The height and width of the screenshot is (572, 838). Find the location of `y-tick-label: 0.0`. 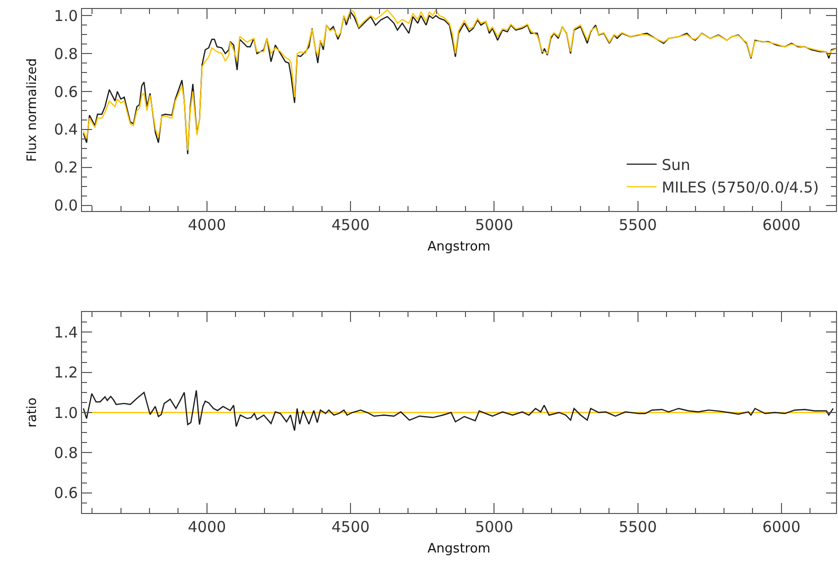

y-tick-label: 0.0 is located at coordinates (66, 205).